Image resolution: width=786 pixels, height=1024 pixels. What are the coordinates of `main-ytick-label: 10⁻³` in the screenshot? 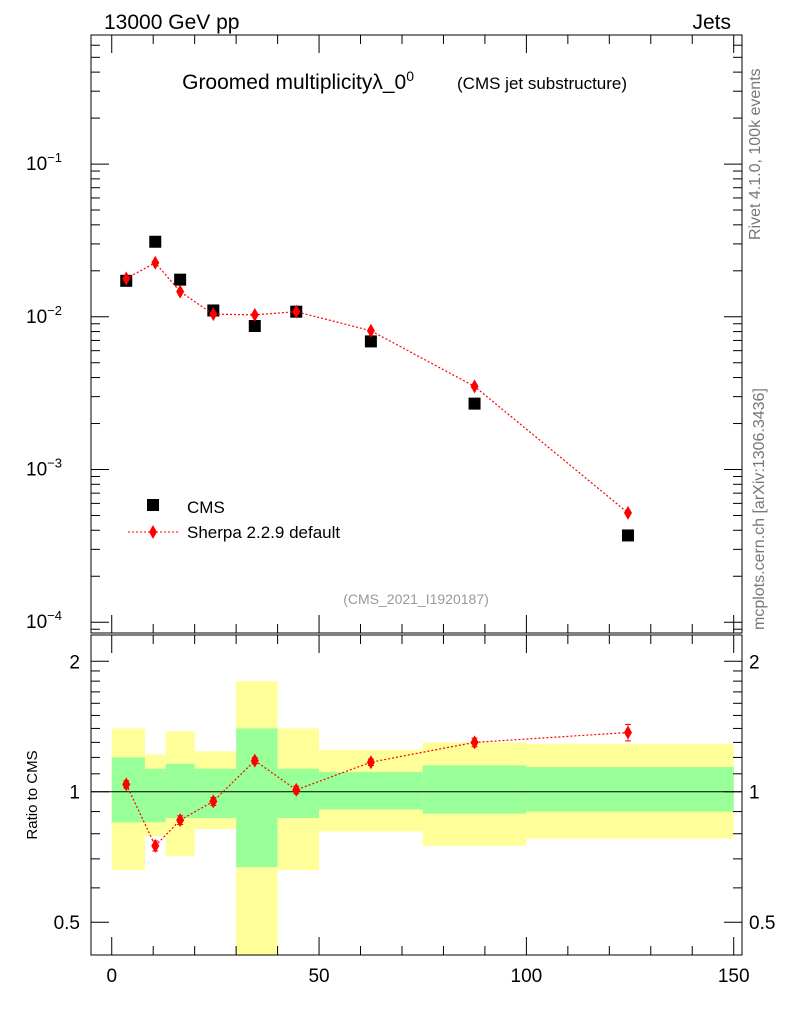 It's located at (44, 468).